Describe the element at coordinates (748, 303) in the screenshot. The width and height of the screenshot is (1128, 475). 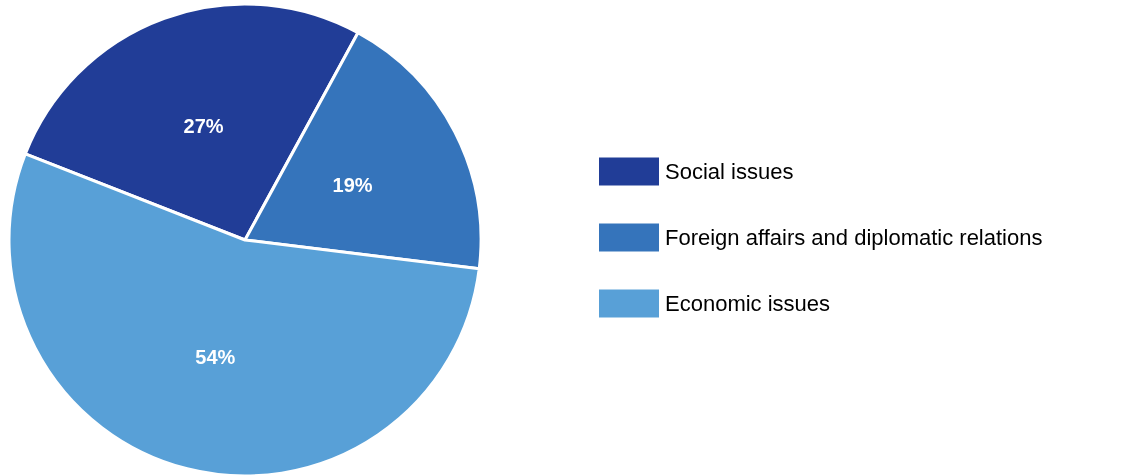
I see `legend-label: Economic issues` at that location.